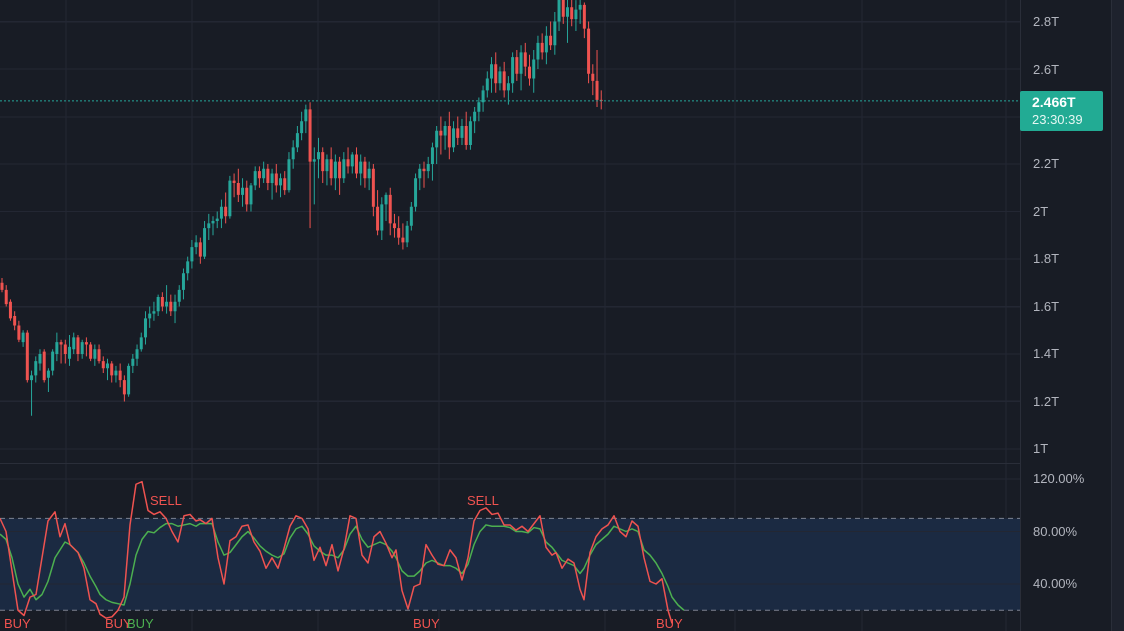 This screenshot has height=631, width=1124. I want to click on current-price-tag: 2.466T 23:30:39, so click(1061, 111).